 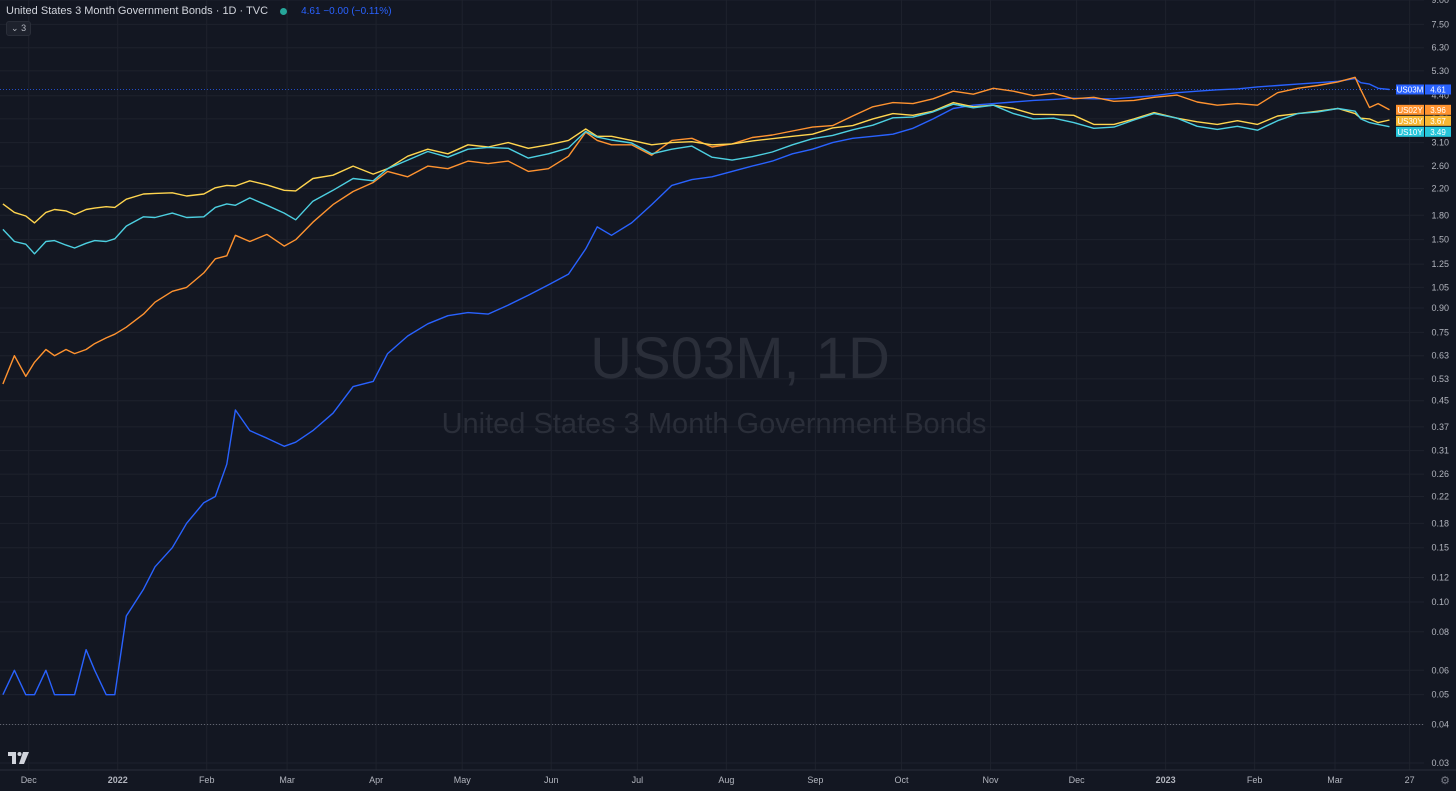 What do you see at coordinates (1438, 89) in the screenshot?
I see `badge-last-value: 4.61` at bounding box center [1438, 89].